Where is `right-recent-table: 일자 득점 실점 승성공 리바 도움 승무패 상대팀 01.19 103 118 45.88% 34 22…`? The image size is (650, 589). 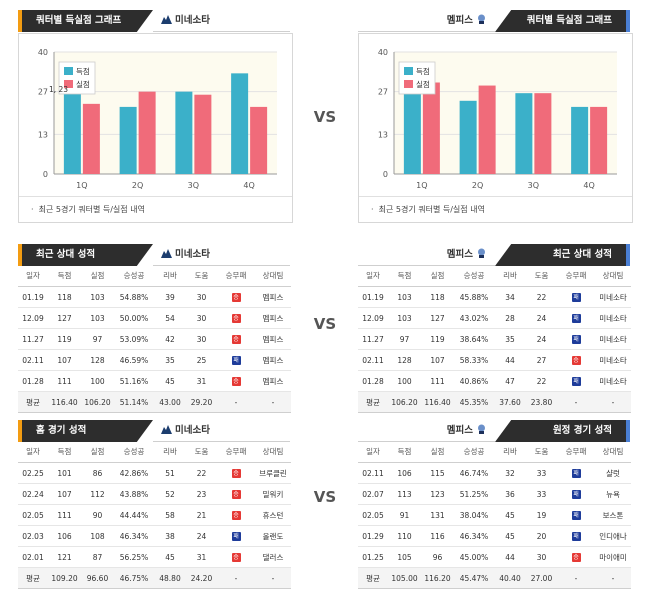
right-recent-table: 일자 득점 실점 승성공 리바 도움 승무패 상대팀 01.19 103 118 45.88% 34 22… is located at coordinates (494, 339).